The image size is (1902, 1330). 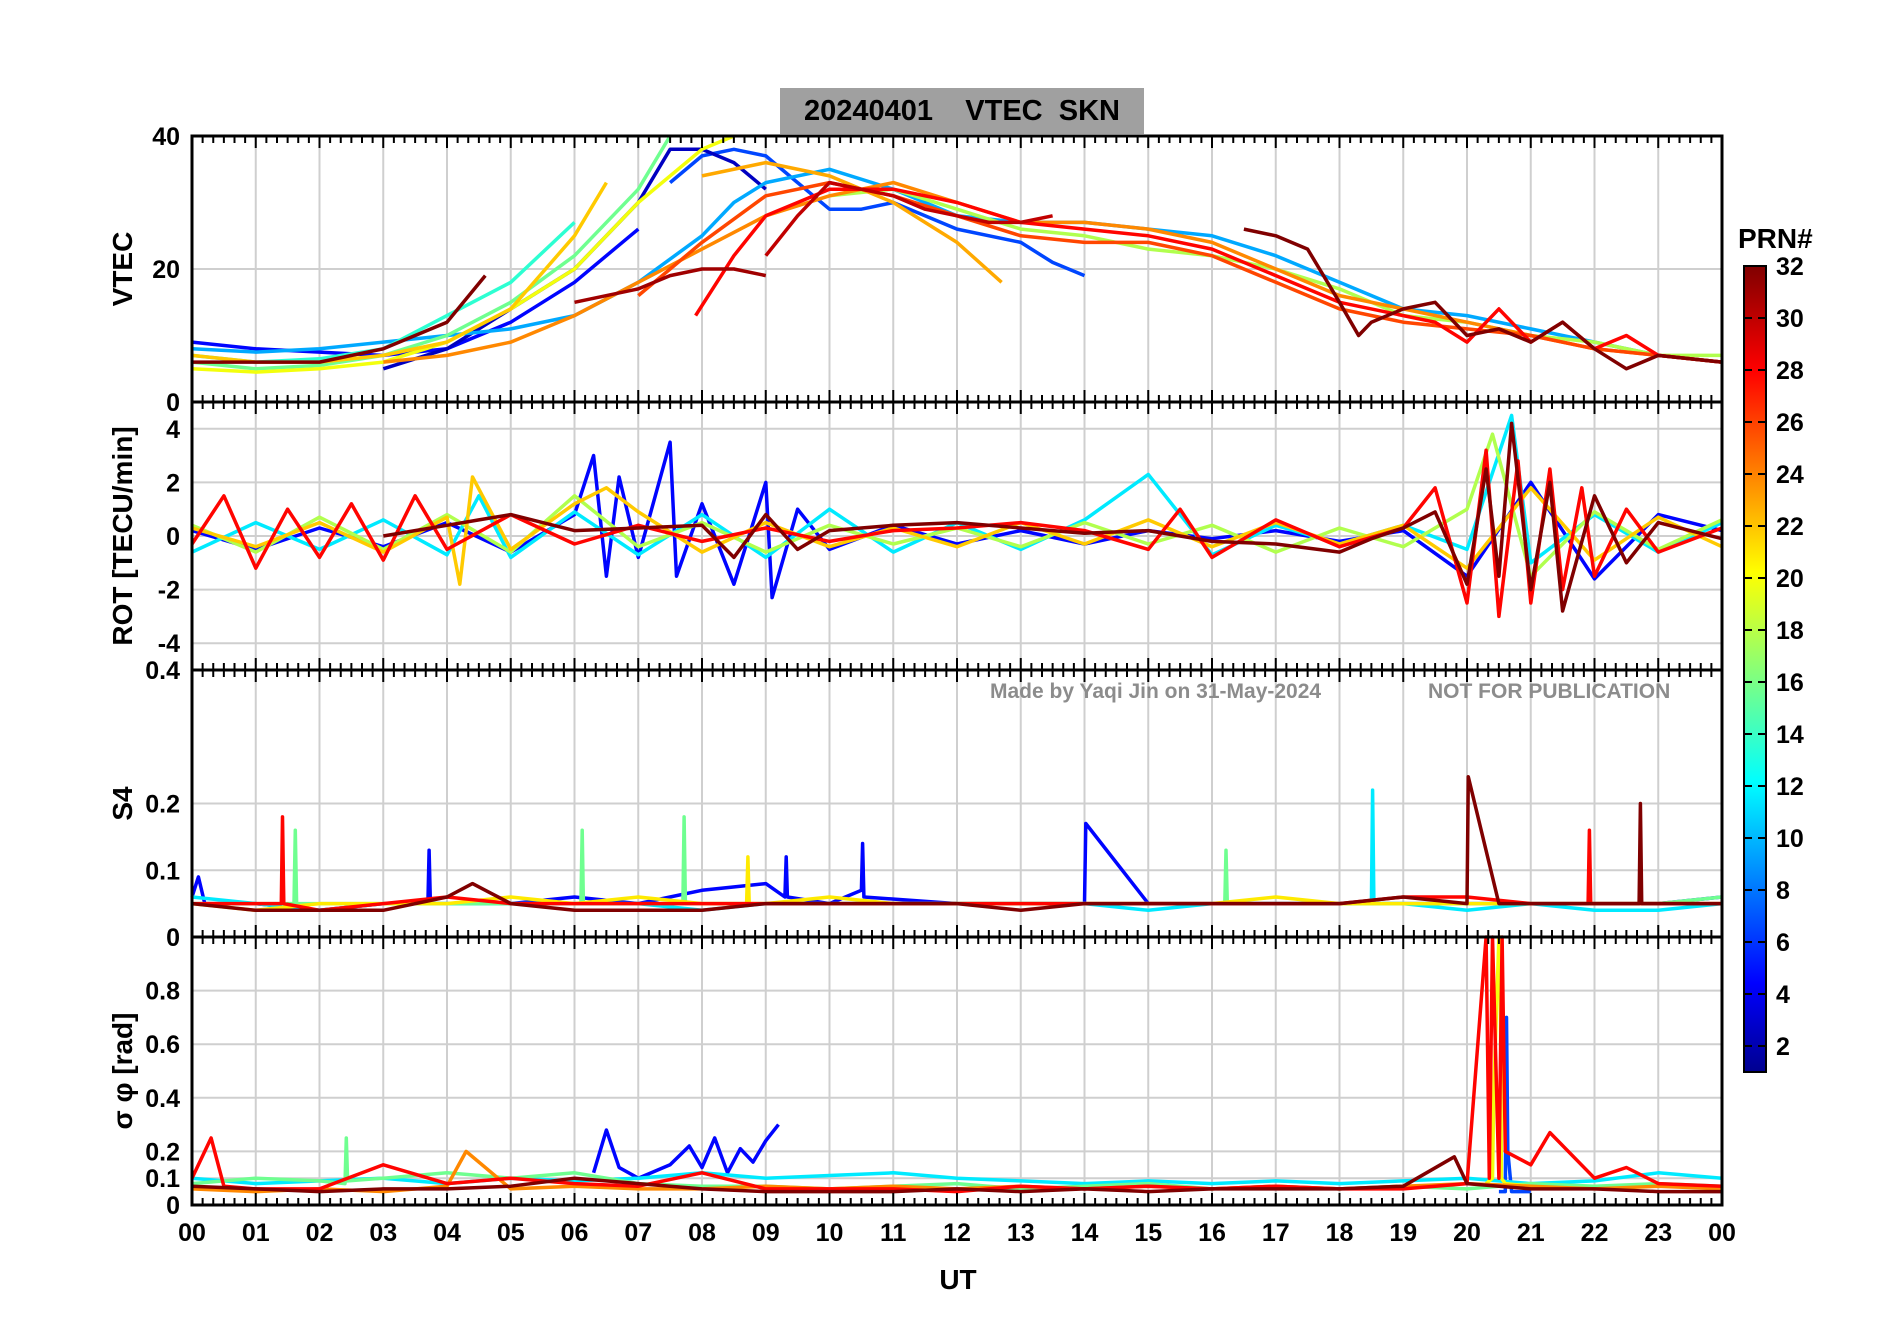 What do you see at coordinates (575, 1233) in the screenshot?
I see `x-tick-label: 06` at bounding box center [575, 1233].